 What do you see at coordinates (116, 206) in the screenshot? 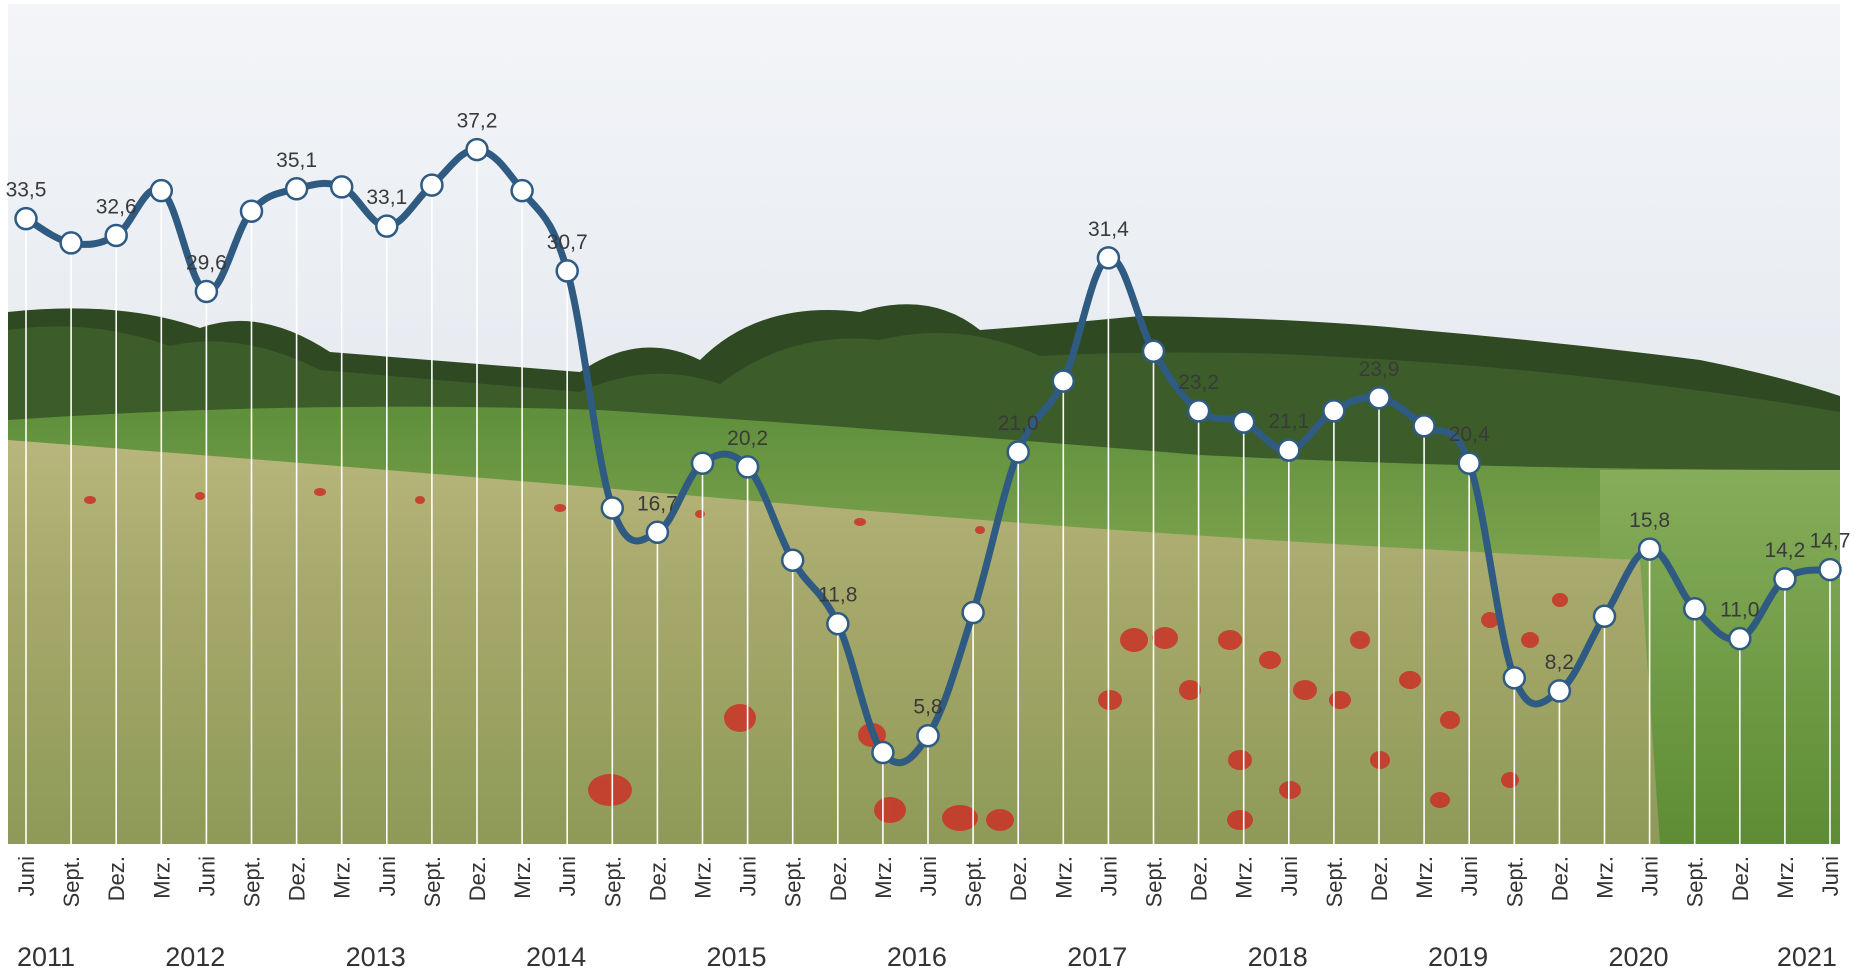
I see `data-label: 32,6` at bounding box center [116, 206].